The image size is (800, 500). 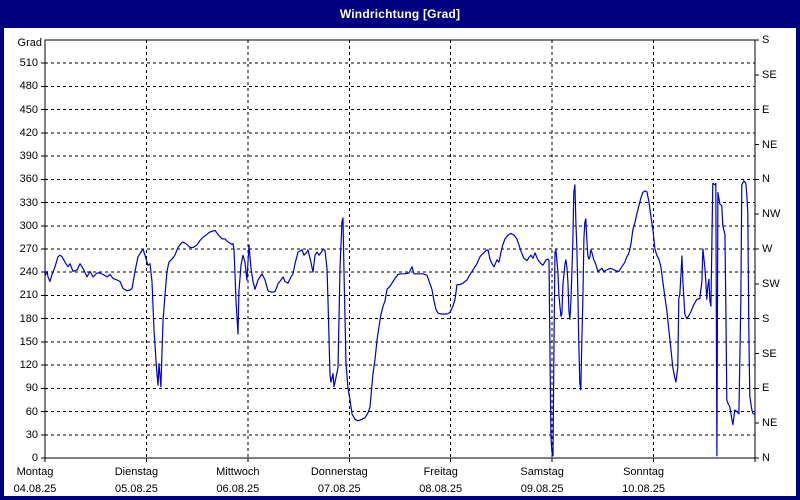 What do you see at coordinates (136, 472) in the screenshot?
I see `x-axis-day-label: Dienstag` at bounding box center [136, 472].